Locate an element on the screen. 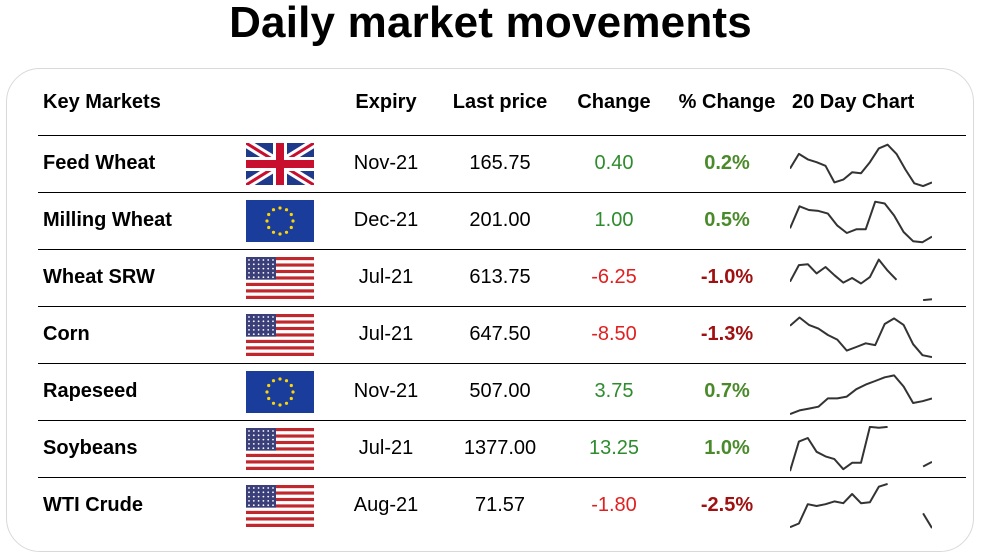 The height and width of the screenshot is (559, 981). pct-change-cell: 1.0% is located at coordinates (727, 448).